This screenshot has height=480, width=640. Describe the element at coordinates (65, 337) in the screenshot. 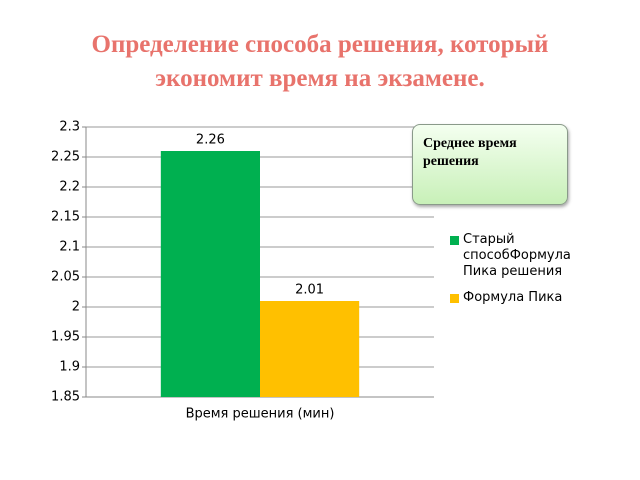

I see `y-tick-label: 1.95` at that location.